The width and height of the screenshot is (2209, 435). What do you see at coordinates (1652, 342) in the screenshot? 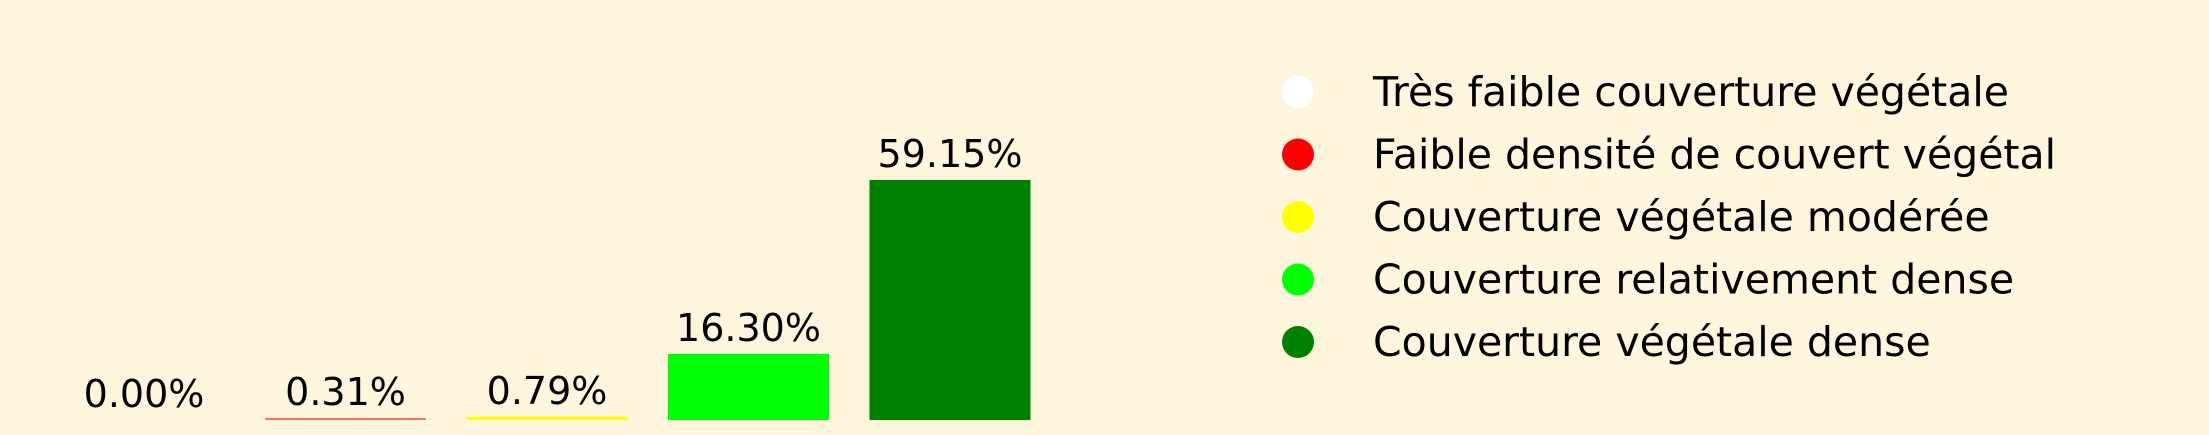
I see `legend-label-5: Couverture végétale dense` at bounding box center [1652, 342].